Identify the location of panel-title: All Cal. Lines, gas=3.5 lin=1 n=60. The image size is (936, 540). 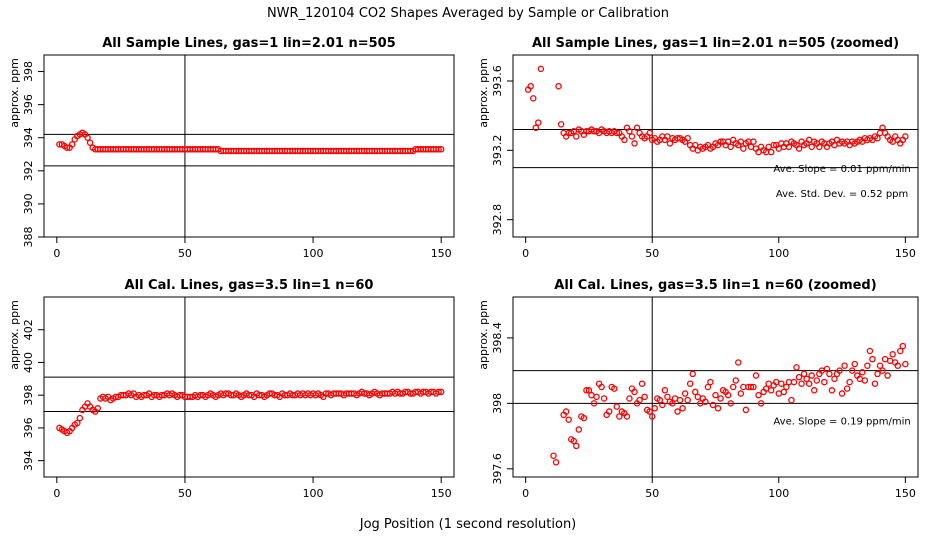
(249, 285).